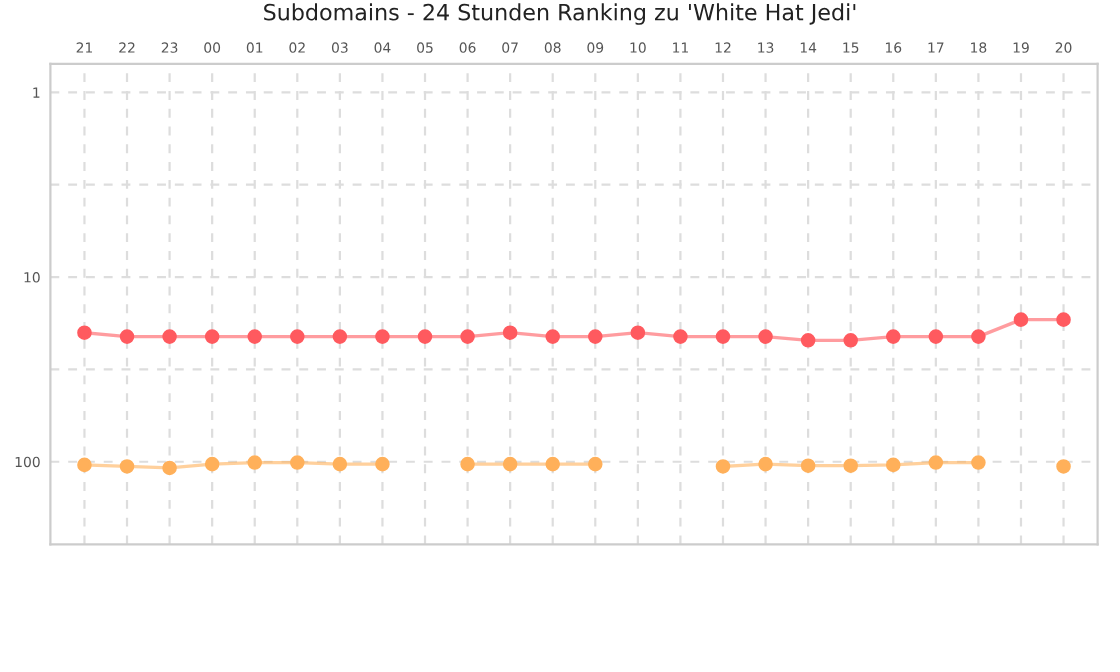  What do you see at coordinates (560, 14) in the screenshot?
I see `chart-title: Subdomains - 24 Stunden Ranking zu 'White Hat Jedi'` at bounding box center [560, 14].